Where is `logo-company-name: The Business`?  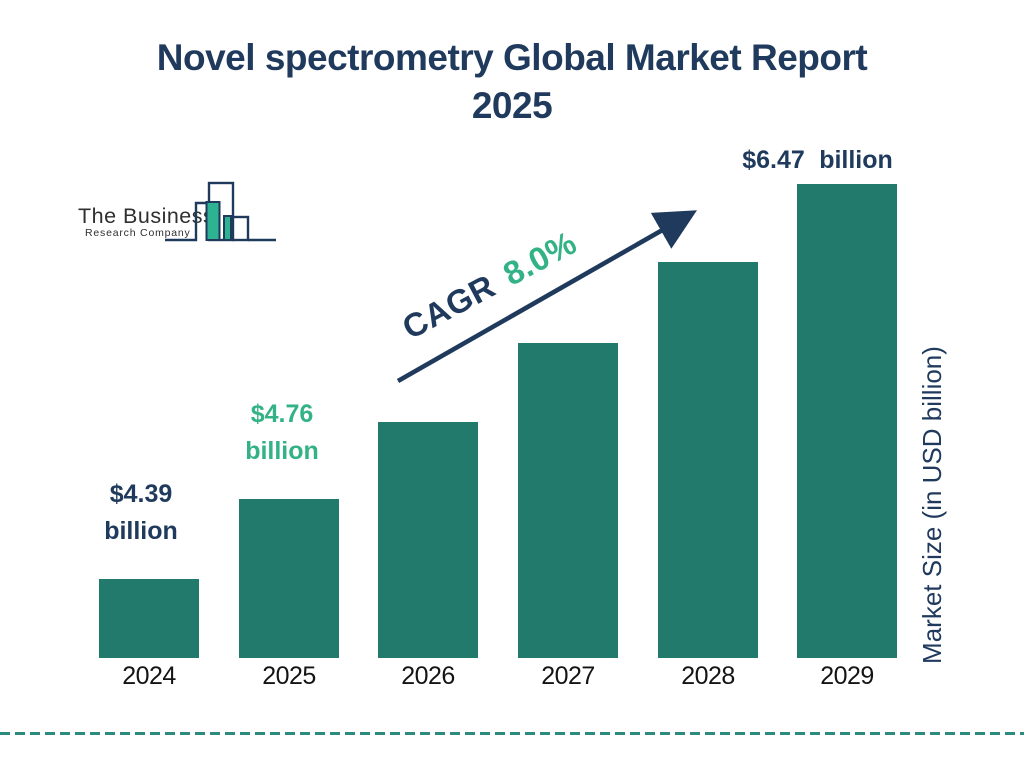
logo-company-name: The Business is located at coordinates (146, 216).